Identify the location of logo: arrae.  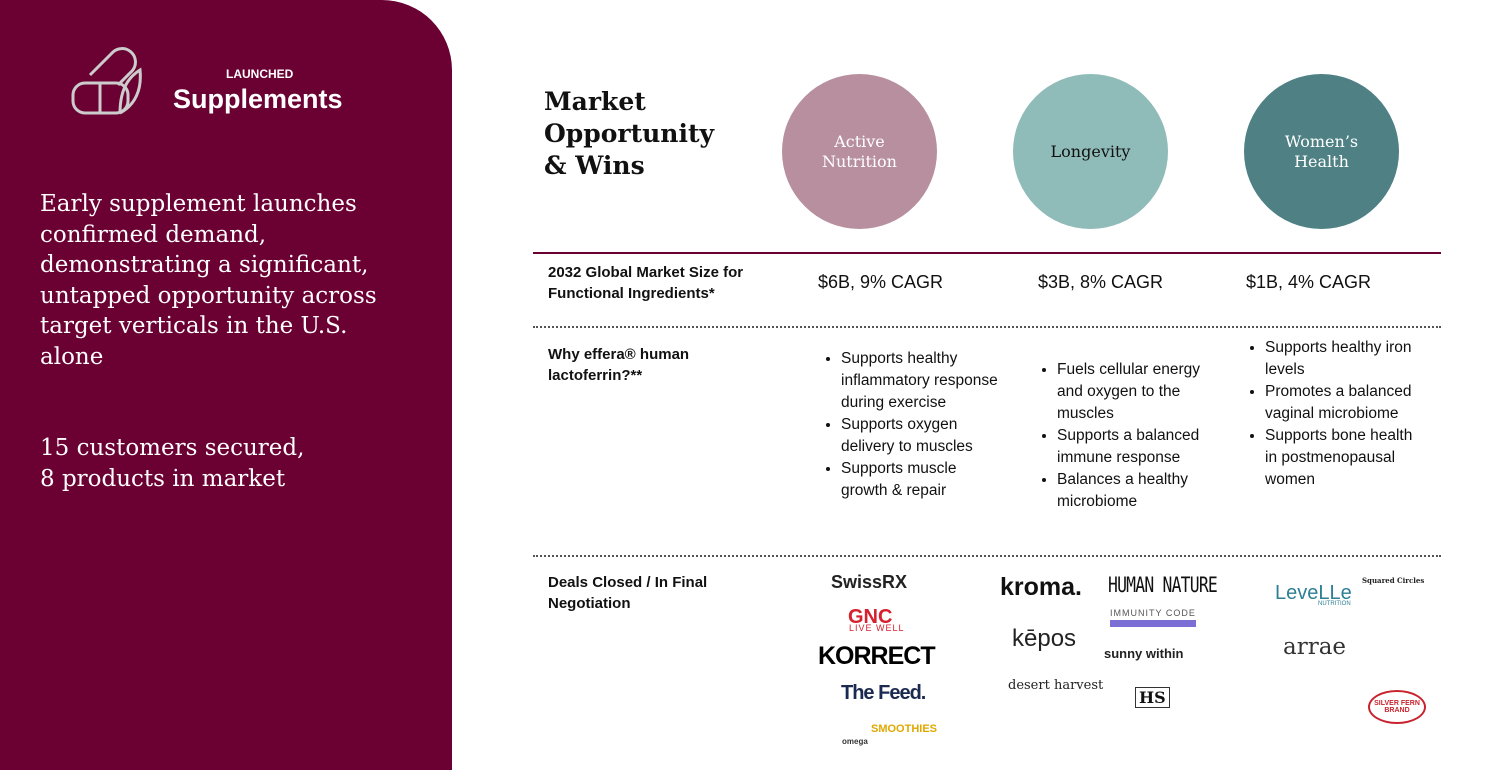
(1315, 647).